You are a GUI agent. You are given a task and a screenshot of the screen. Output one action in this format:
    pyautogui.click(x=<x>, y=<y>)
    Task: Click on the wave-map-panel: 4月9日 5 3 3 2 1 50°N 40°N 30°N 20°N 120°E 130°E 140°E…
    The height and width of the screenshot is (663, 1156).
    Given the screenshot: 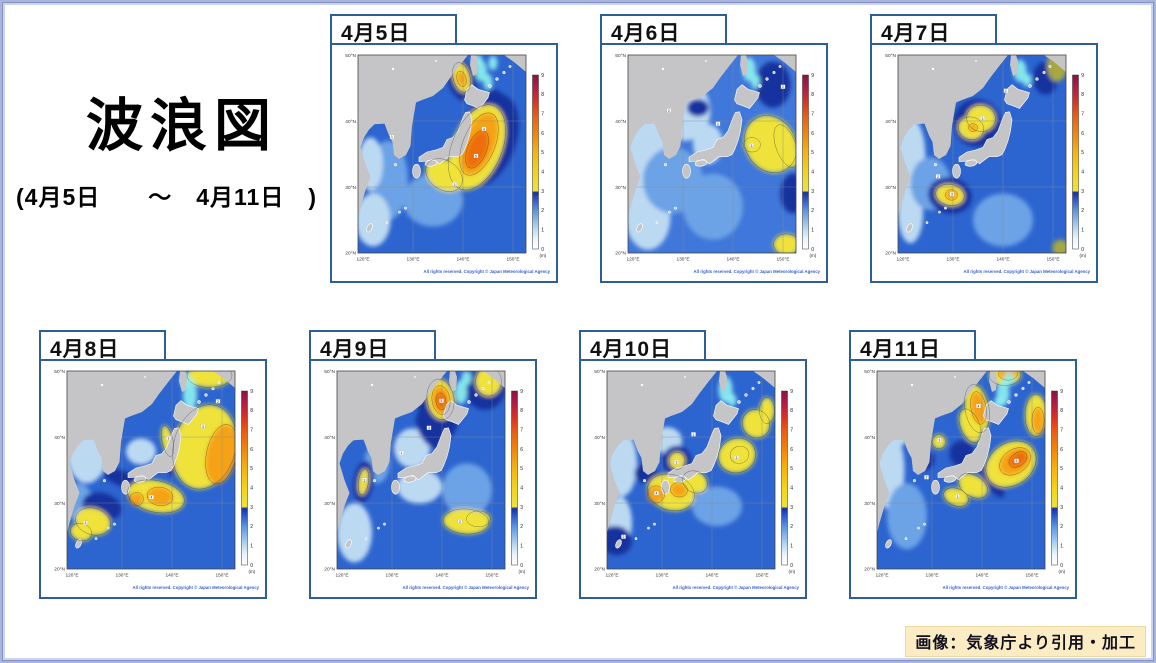 What is the action you would take?
    pyautogui.click(x=423, y=464)
    